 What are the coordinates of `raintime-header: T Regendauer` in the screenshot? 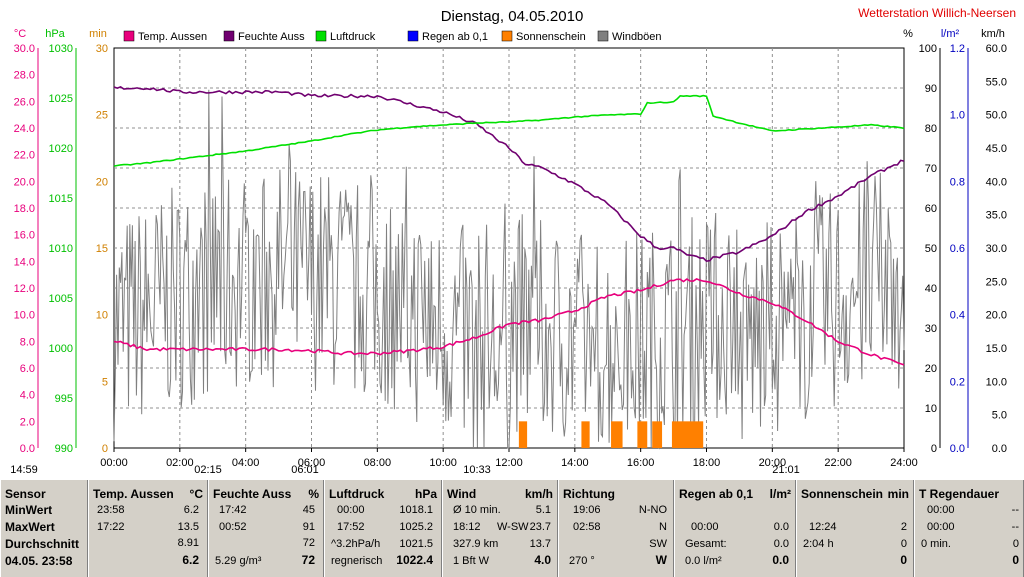 It's located at (959, 494).